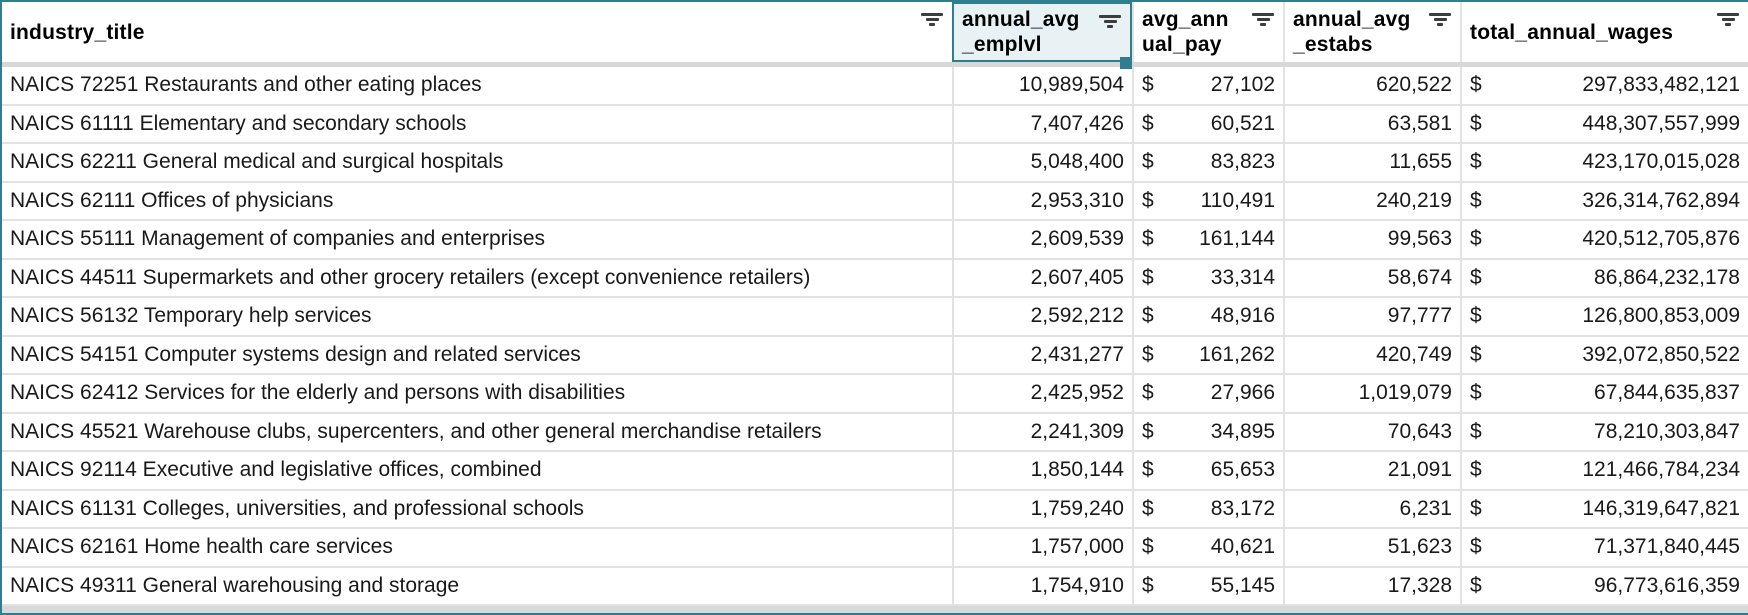 Image resolution: width=1748 pixels, height=615 pixels. I want to click on column-header-avg-annual-pay: avg_annual_pay, so click(1207, 32).